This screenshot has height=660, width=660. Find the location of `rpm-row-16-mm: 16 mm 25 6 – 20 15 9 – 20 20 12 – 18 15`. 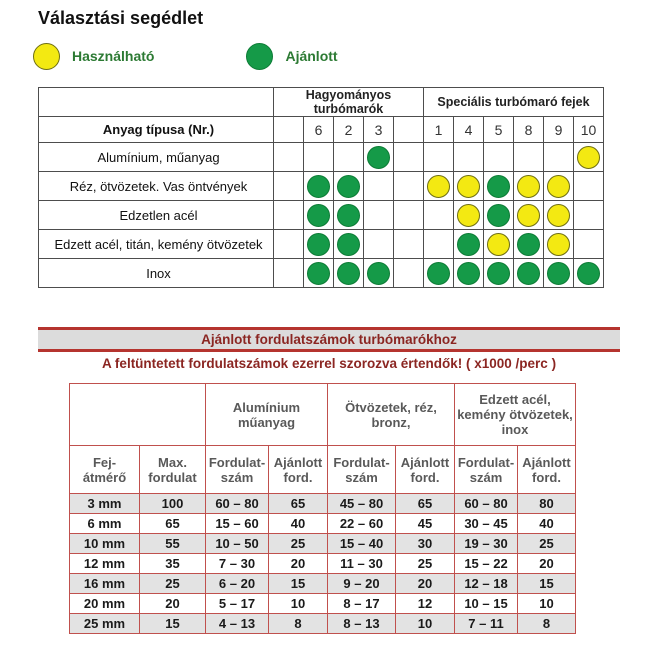

rpm-row-16-mm: 16 mm 25 6 – 20 15 9 – 20 20 12 – 18 15 is located at coordinates (322, 583).